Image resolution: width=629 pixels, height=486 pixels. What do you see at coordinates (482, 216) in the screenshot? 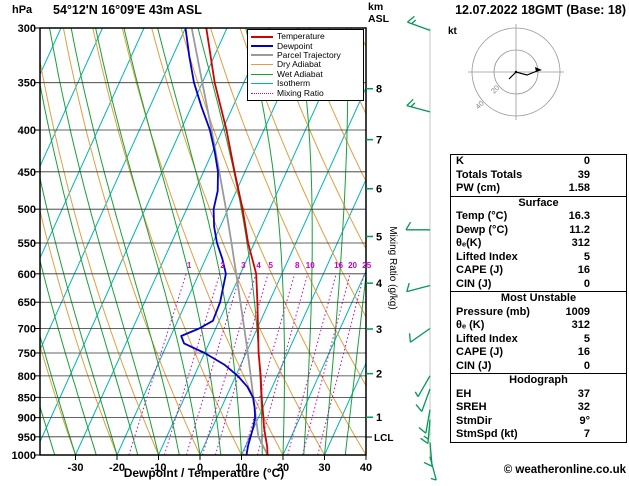
I see `index-label: Temp (°C)` at bounding box center [482, 216].